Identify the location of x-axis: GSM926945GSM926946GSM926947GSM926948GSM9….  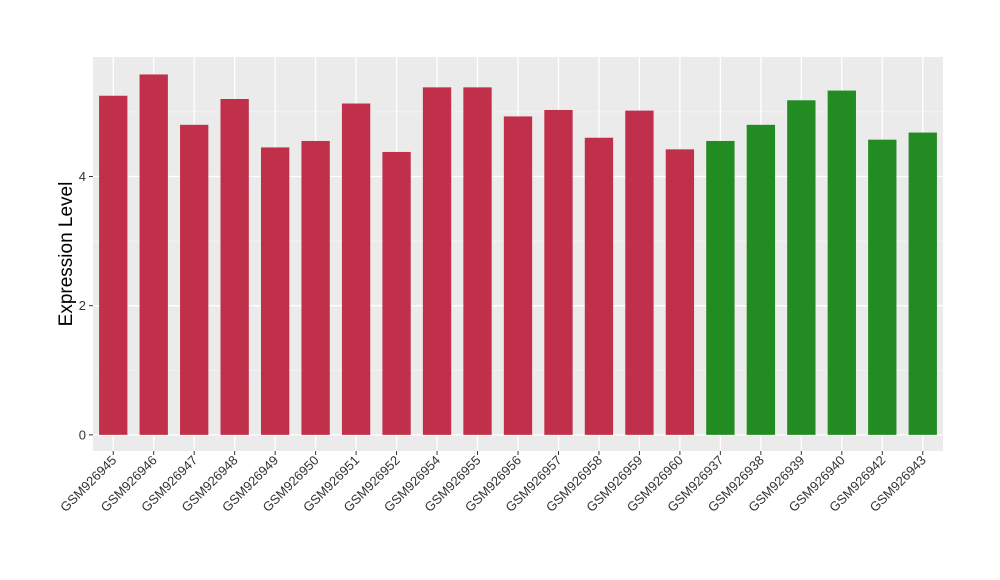
(493, 483).